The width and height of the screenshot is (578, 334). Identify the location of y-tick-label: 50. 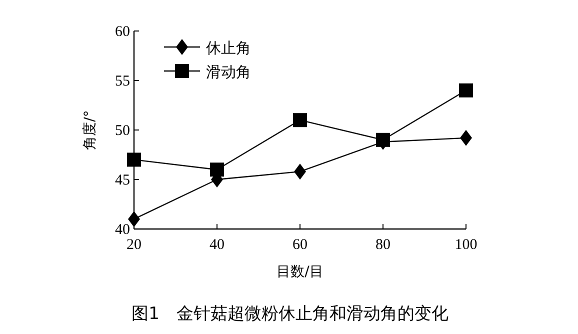
(122, 131).